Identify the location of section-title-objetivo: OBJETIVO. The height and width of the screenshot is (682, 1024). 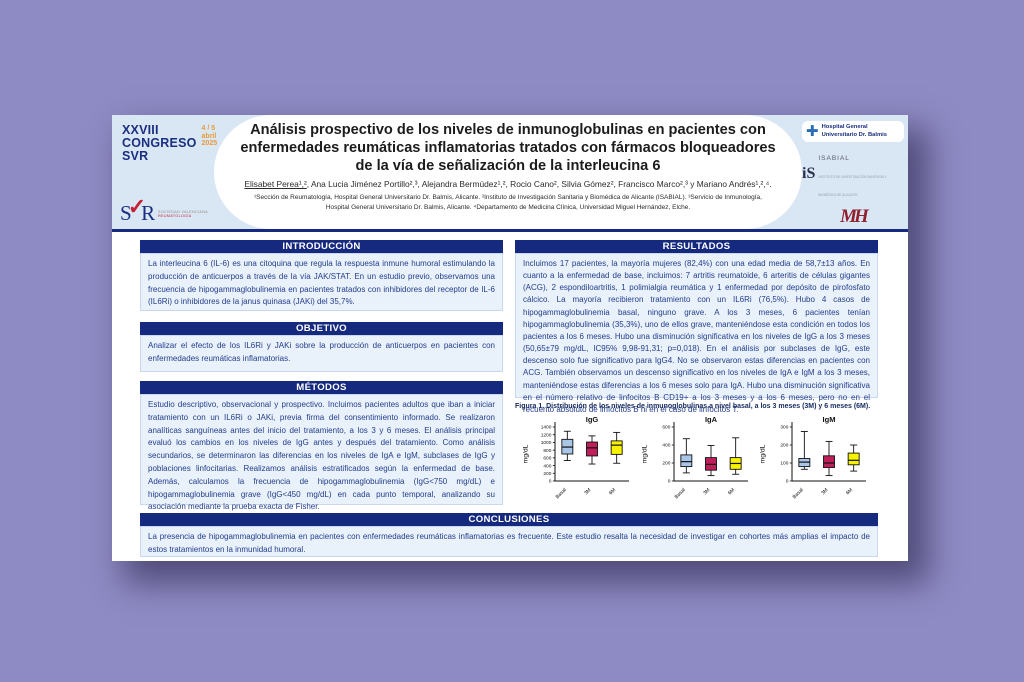
(321, 328).